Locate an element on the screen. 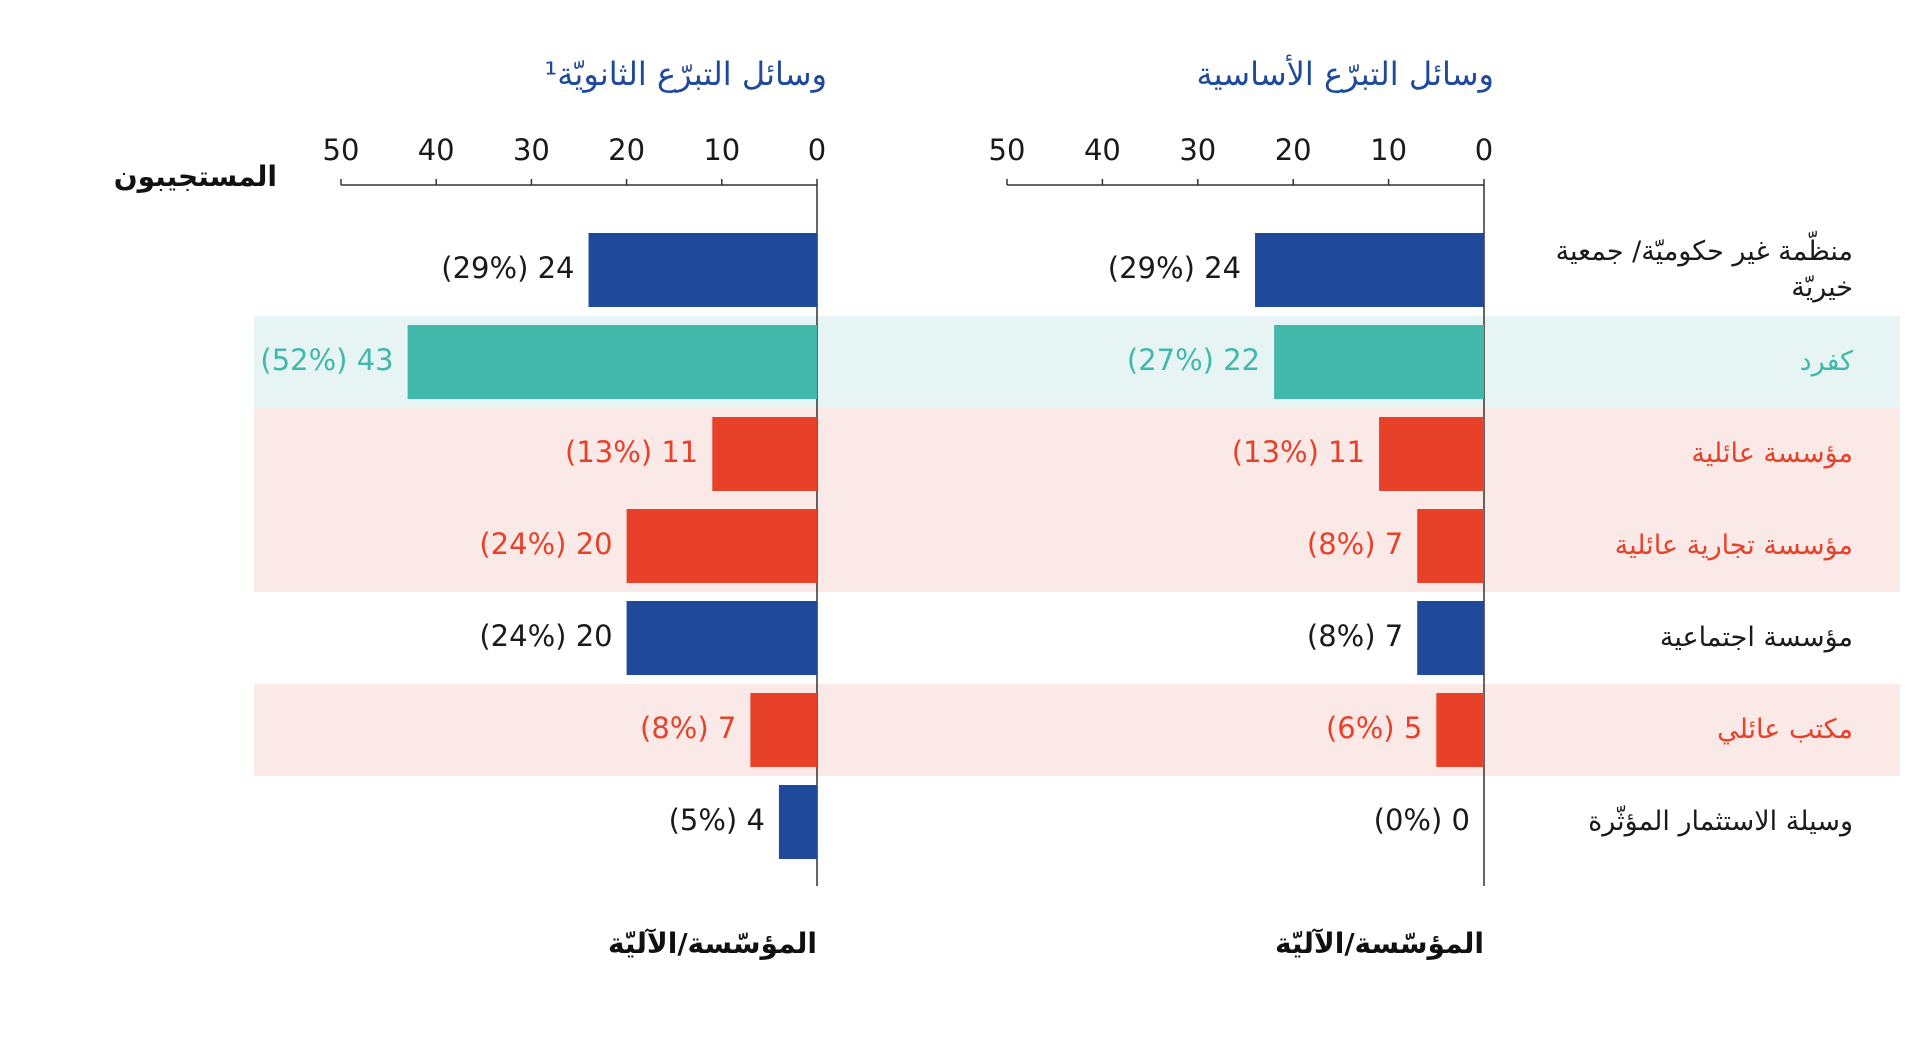 This screenshot has height=1053, width=1920. category-label: كفرد is located at coordinates (1826, 361).